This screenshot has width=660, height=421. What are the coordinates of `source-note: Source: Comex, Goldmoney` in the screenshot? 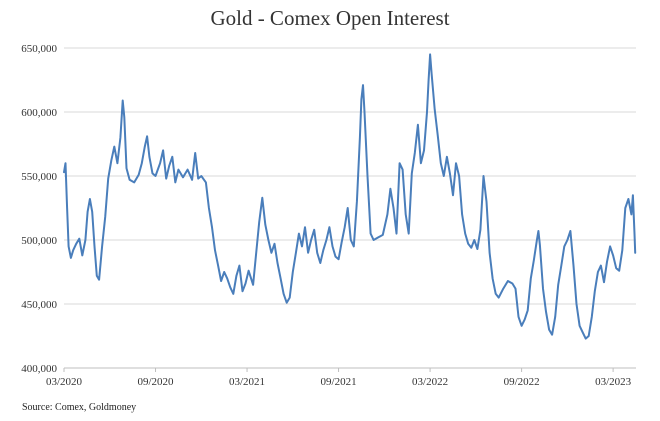 It's located at (79, 407).